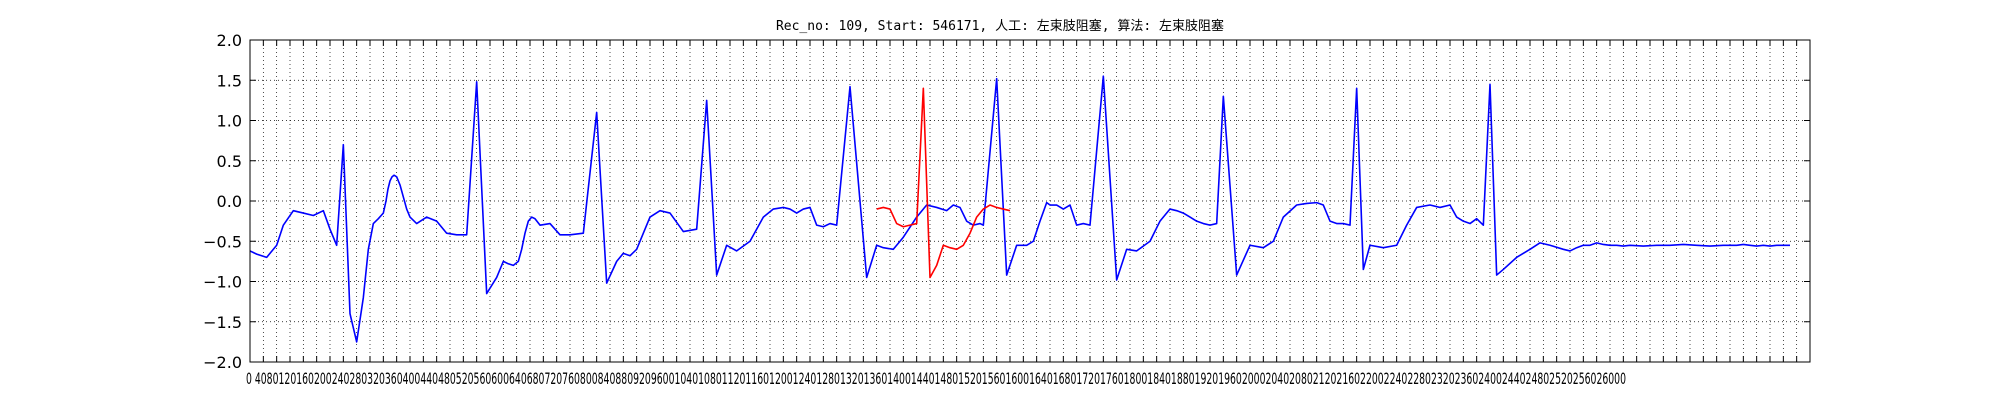  I want to click on y-tick-label: −1.0, so click(222, 282).